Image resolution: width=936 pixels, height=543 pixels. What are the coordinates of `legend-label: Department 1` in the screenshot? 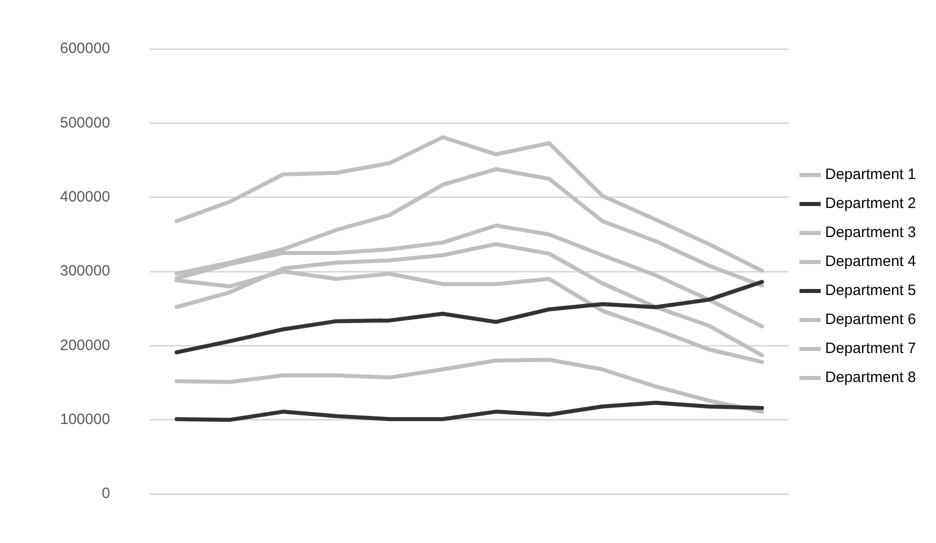 It's located at (870, 175).